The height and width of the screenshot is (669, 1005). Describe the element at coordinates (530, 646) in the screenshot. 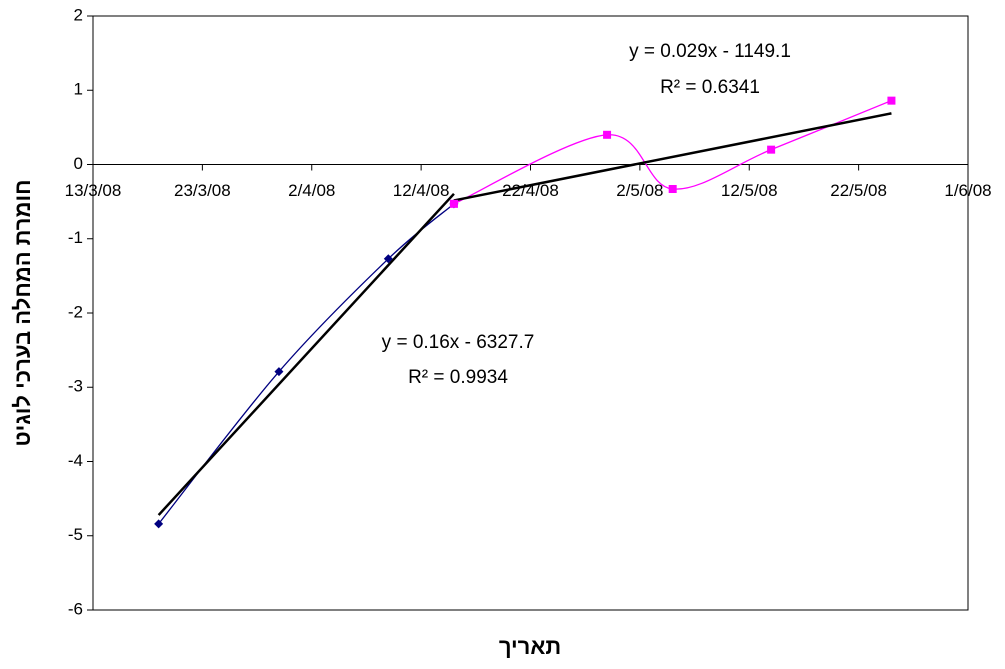

I see `x-axis-title: תאריך` at that location.